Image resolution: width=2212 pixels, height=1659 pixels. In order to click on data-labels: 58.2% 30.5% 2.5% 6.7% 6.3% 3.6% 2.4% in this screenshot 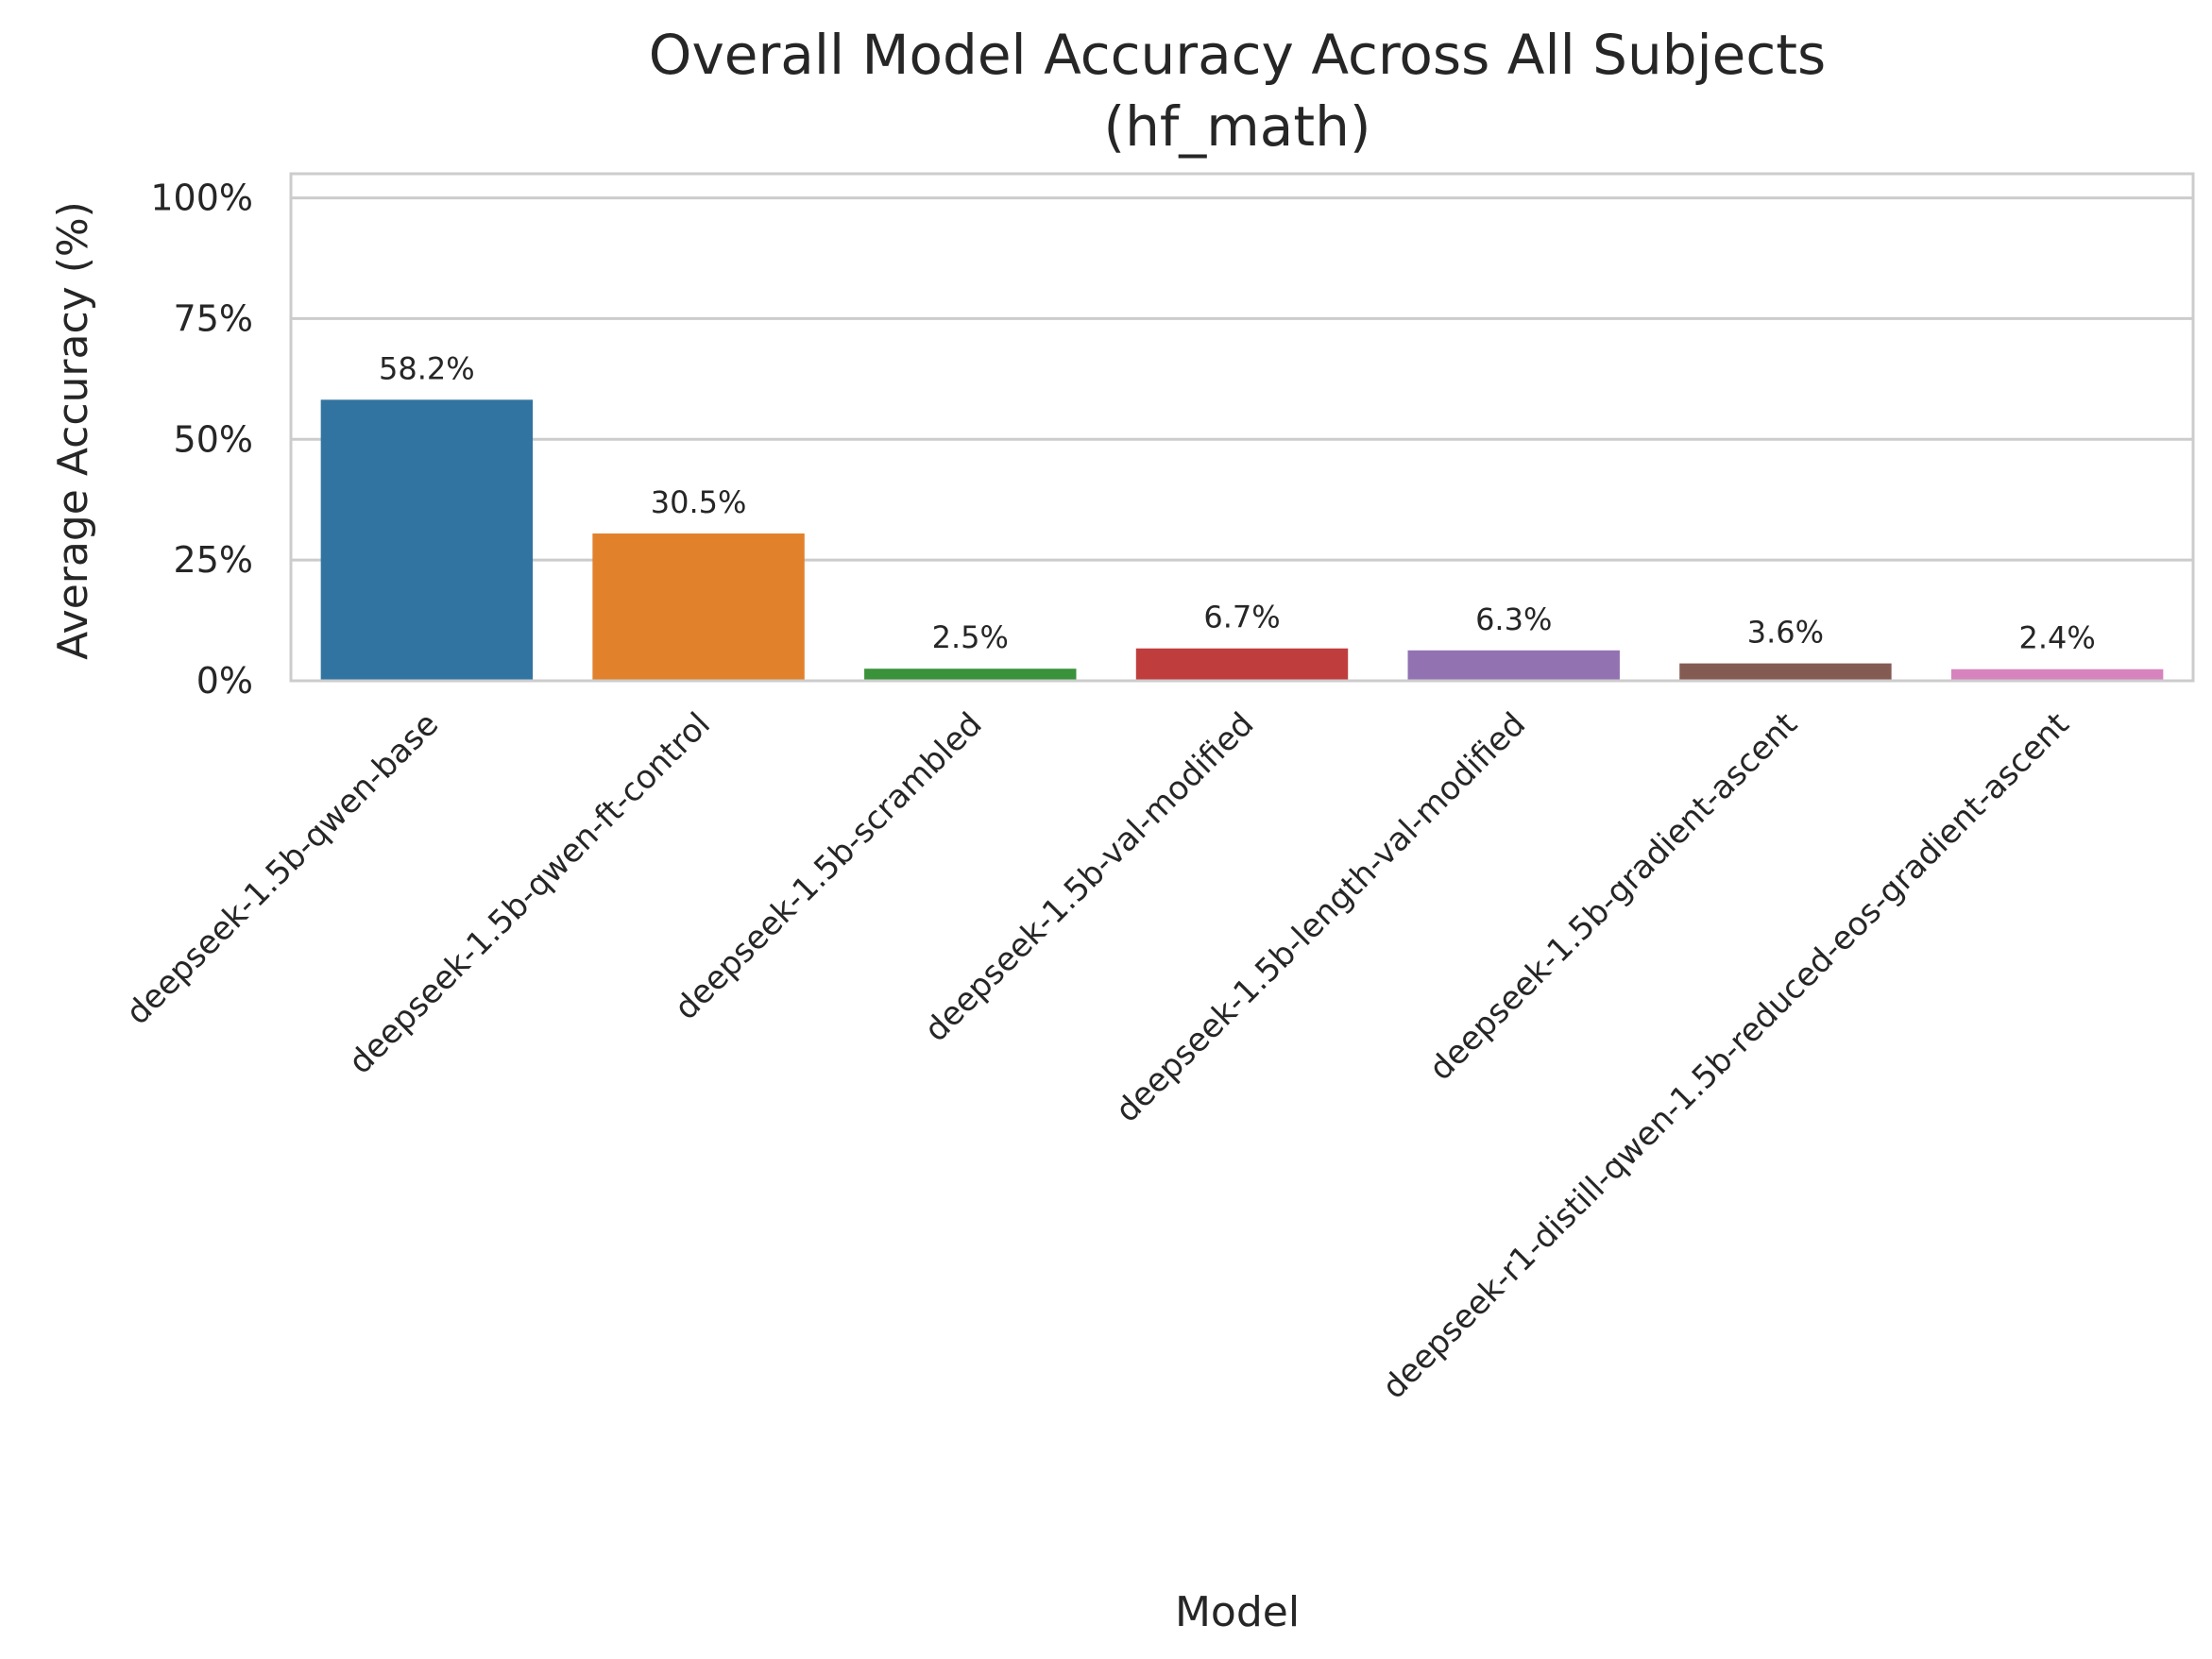, I will do `click(1237, 503)`.